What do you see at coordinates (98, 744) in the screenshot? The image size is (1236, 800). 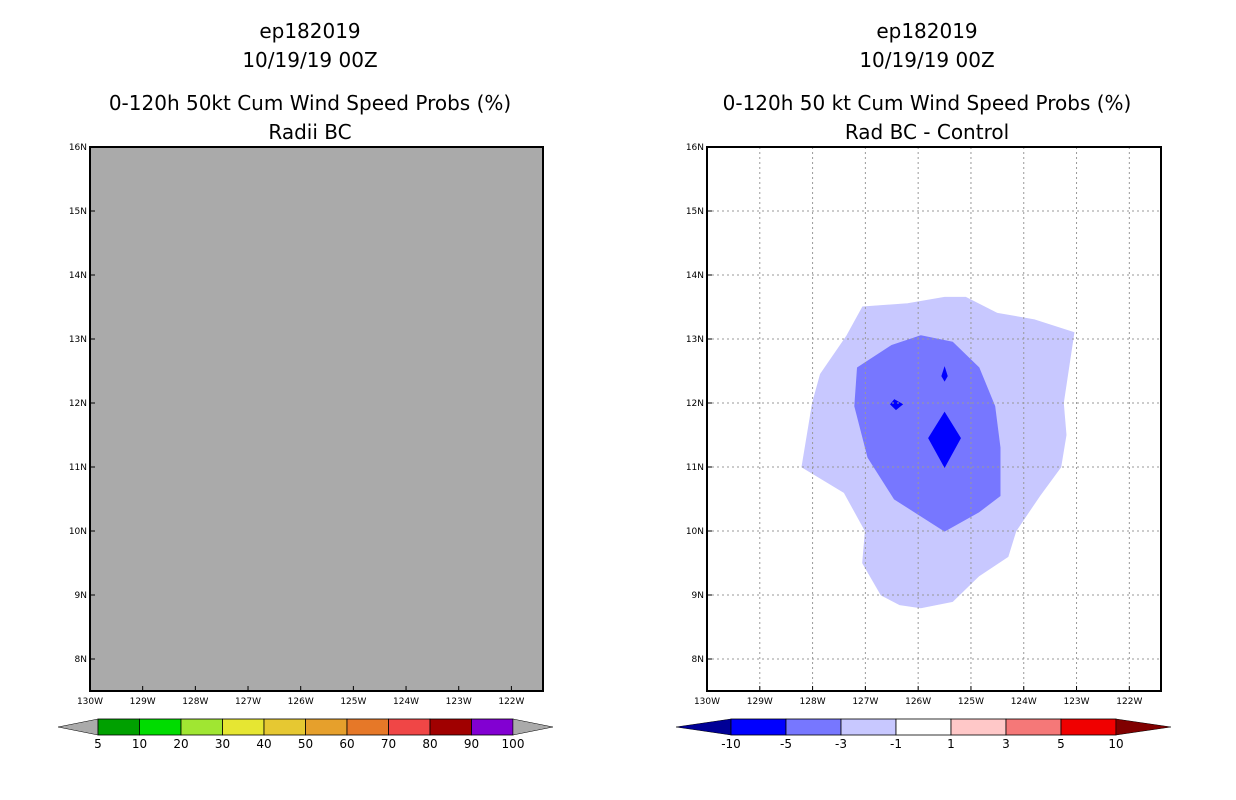 I see `left-colorbar-label-0: 5` at bounding box center [98, 744].